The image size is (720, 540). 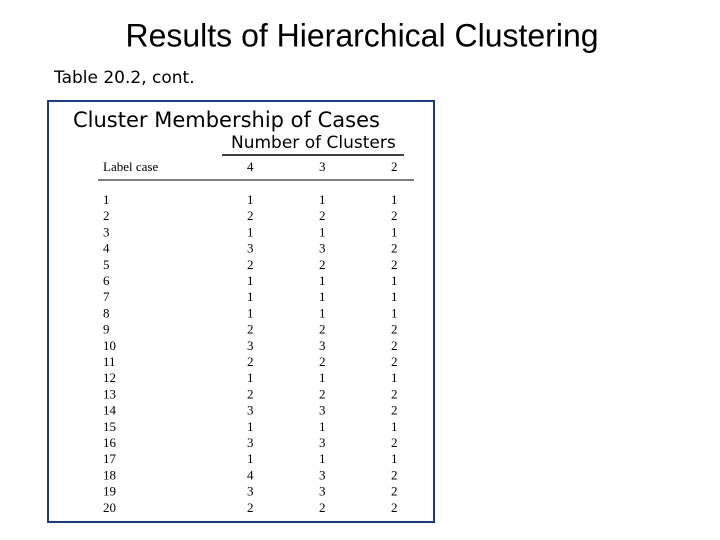 I want to click on group-header: Number of Clusters, so click(x=313, y=143).